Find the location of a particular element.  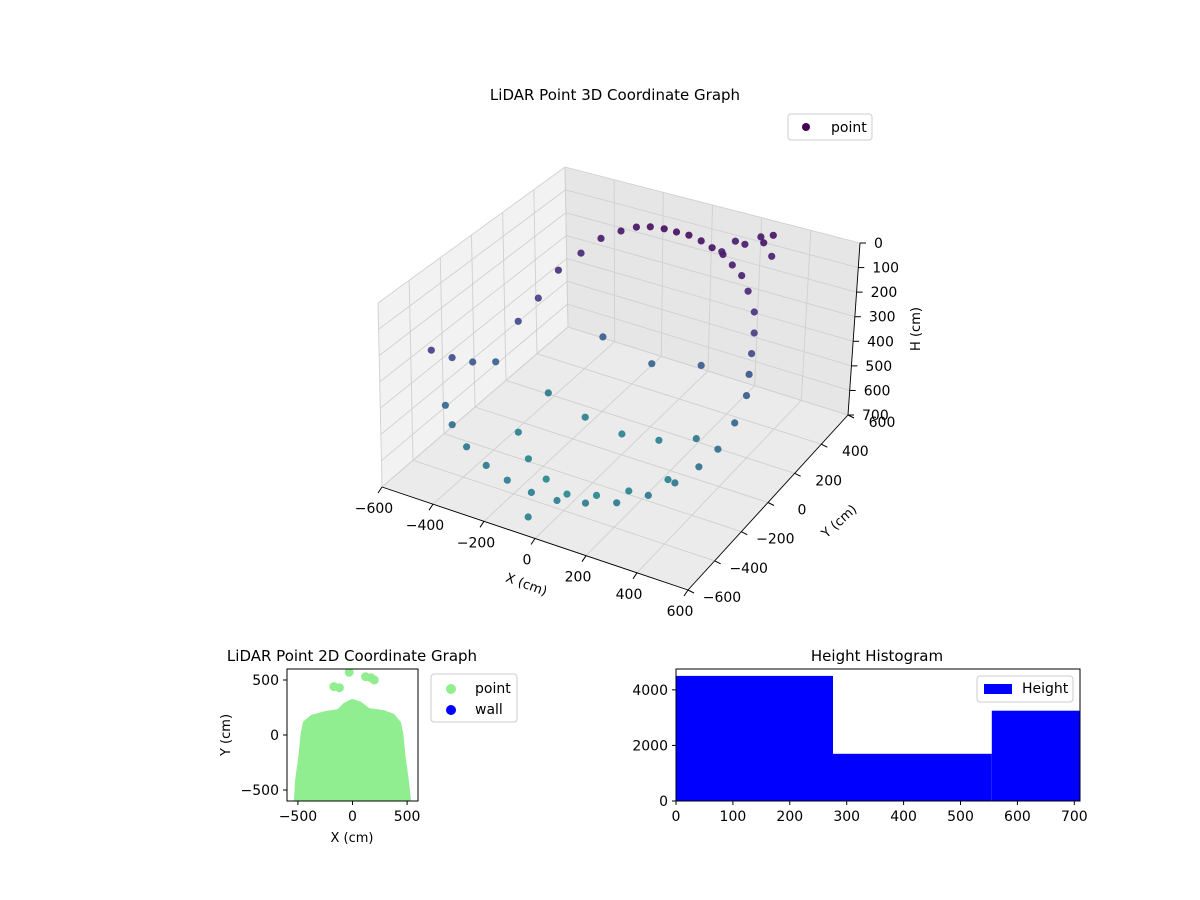

chart-3d-y-tick-label: 600 is located at coordinates (882, 423).